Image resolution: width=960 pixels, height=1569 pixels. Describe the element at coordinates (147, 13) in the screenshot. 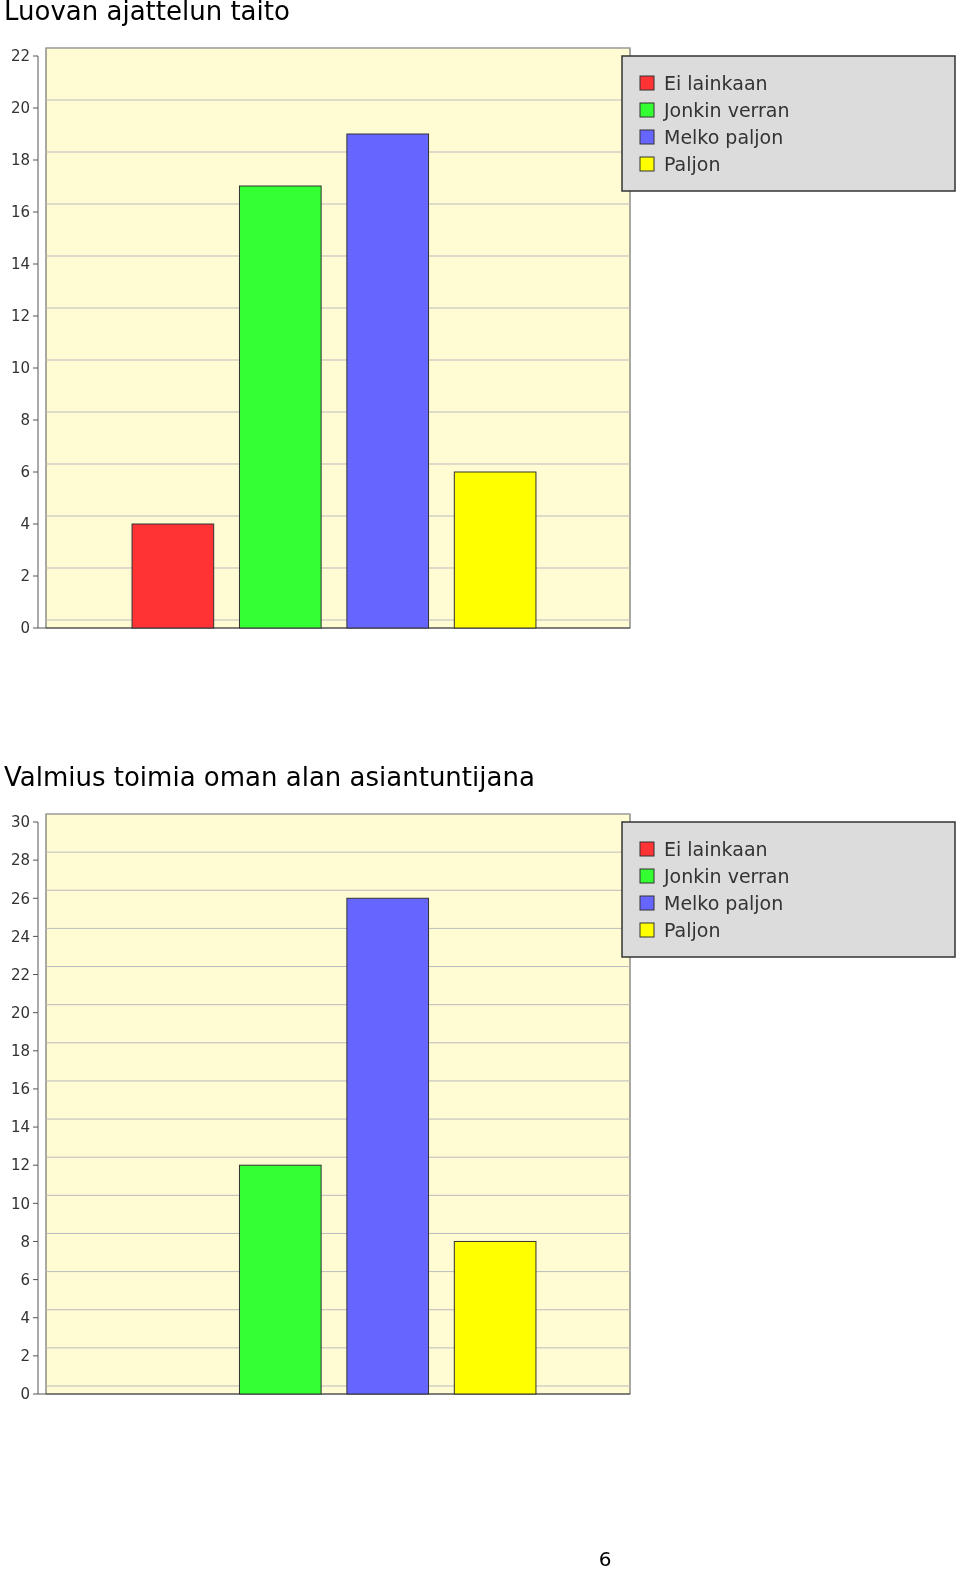

I see `chart-title: Luovan ajattelun taito` at that location.